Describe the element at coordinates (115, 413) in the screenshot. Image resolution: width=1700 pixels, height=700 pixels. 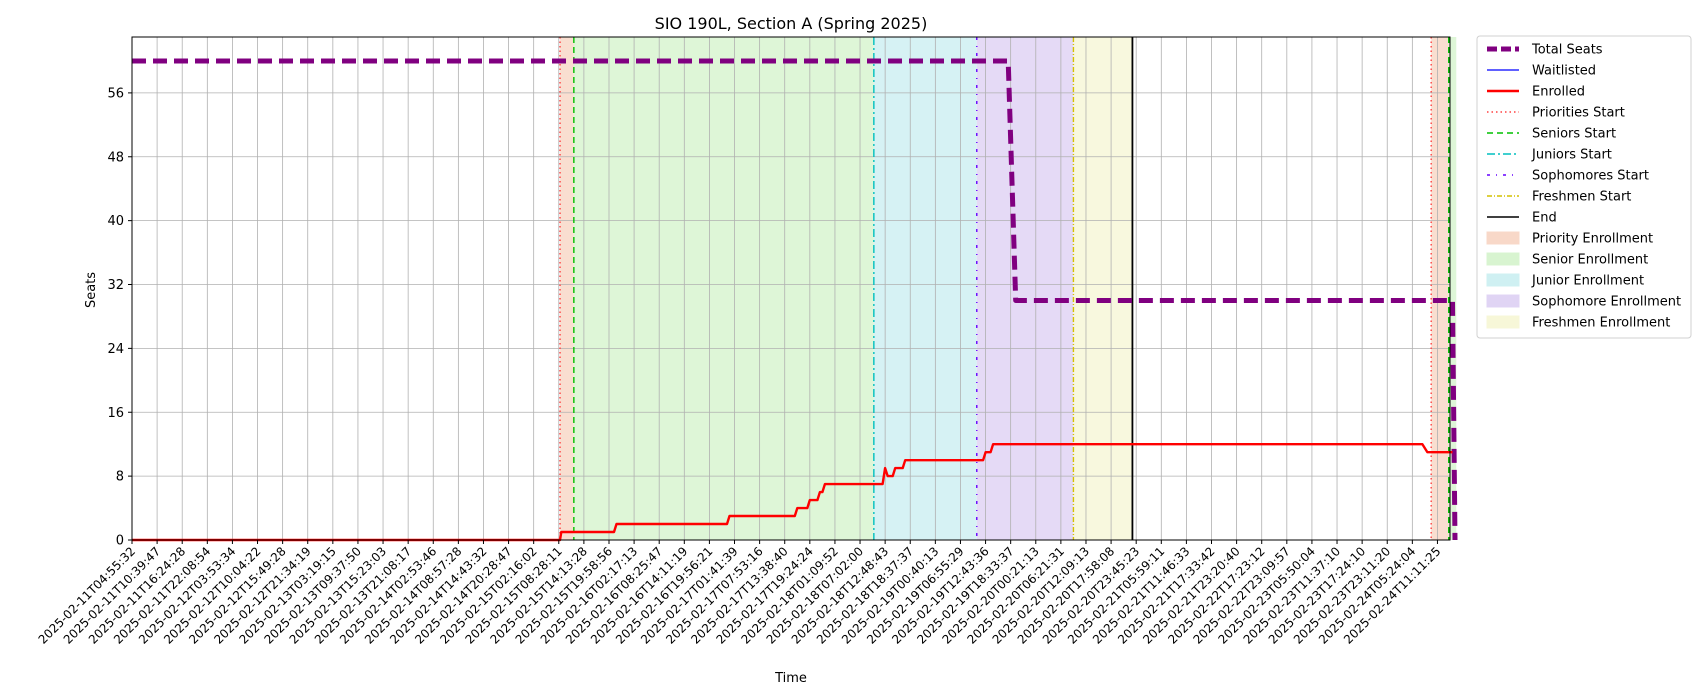
I see `y-tick-label: 16` at that location.